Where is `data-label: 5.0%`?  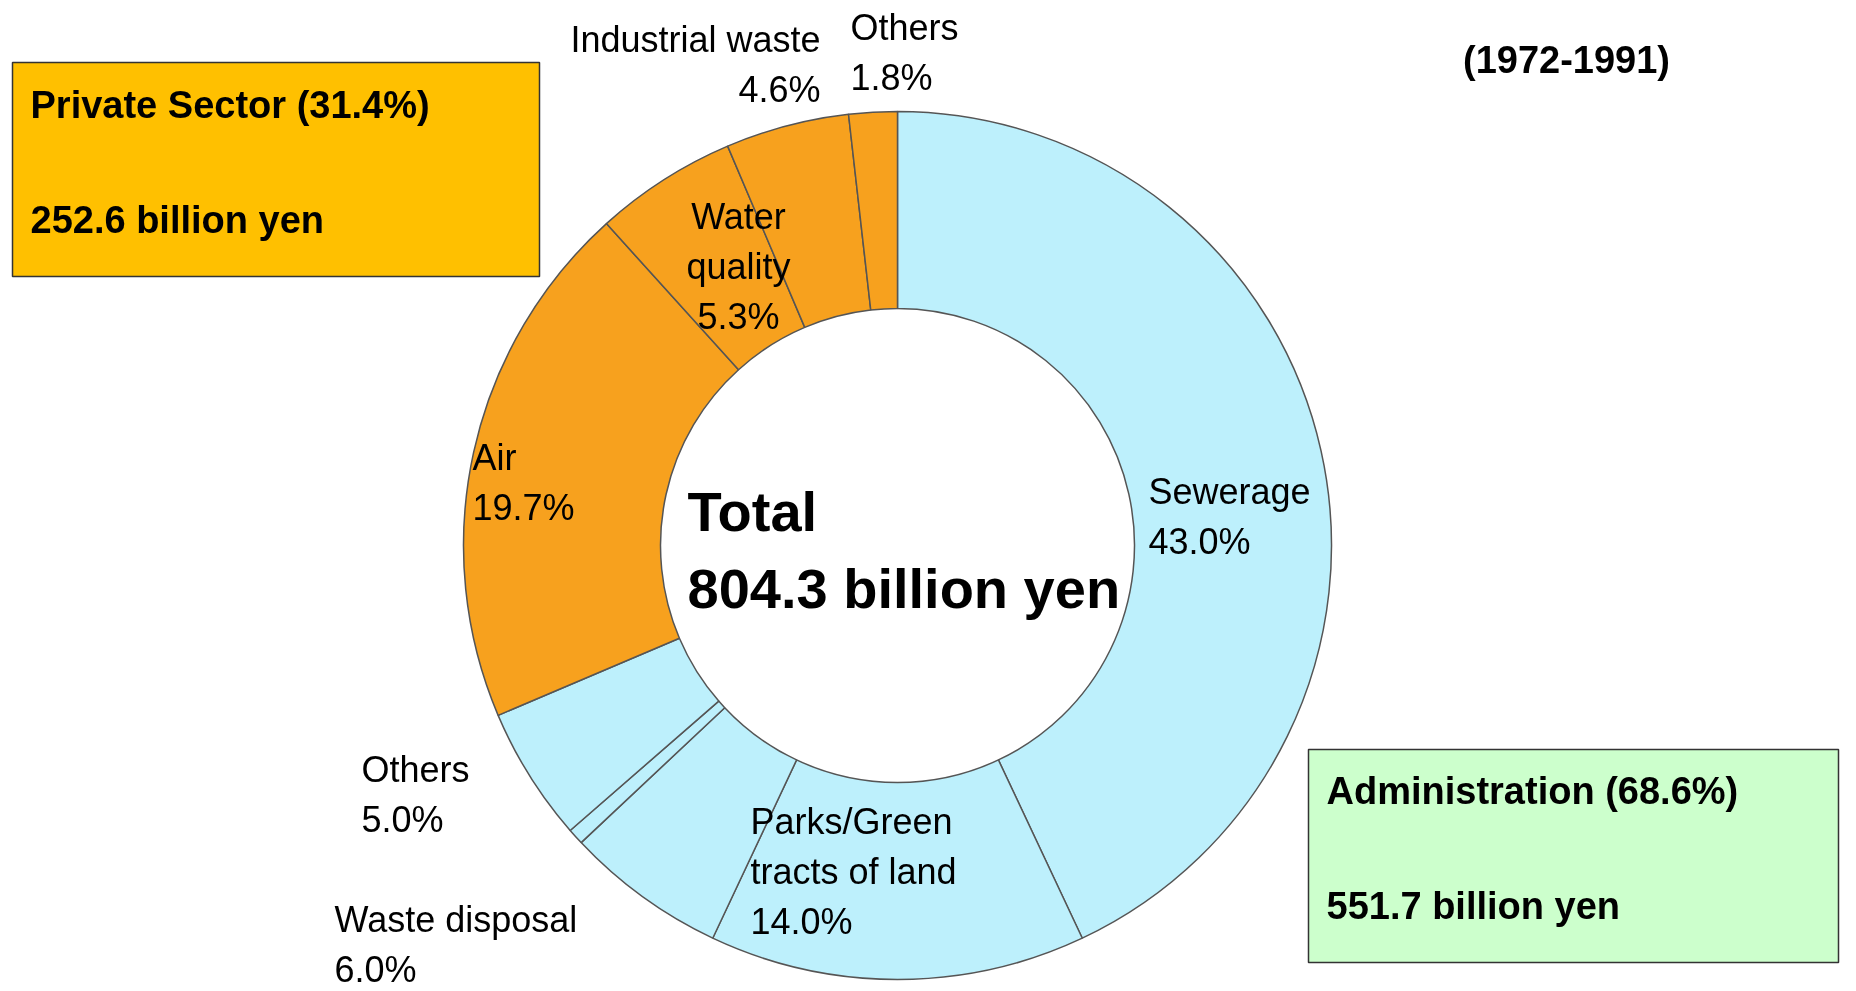 data-label: 5.0% is located at coordinates (402, 819).